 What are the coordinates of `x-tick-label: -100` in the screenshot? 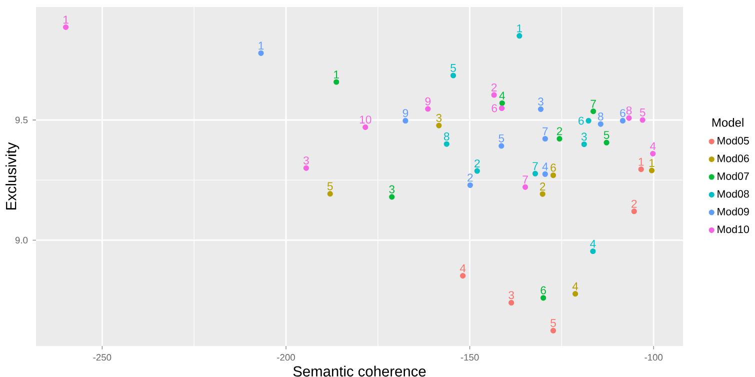 It's located at (653, 357).